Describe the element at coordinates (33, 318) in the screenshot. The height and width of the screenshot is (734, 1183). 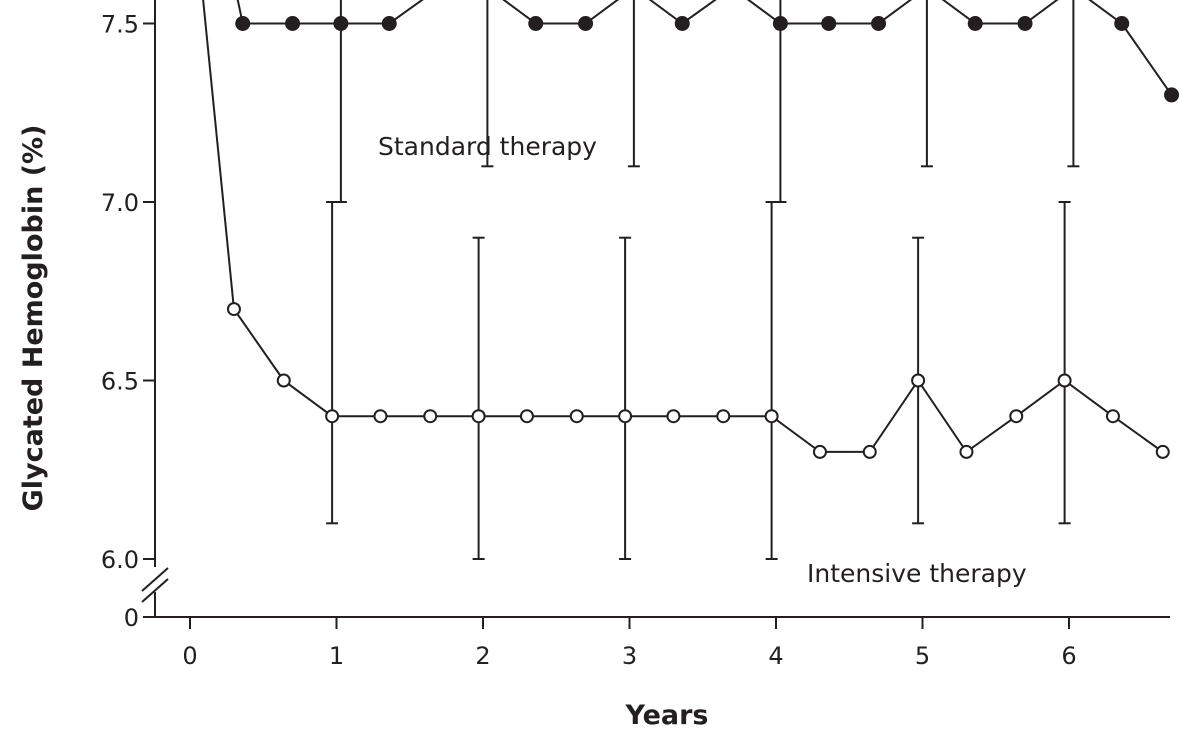
I see `y-axis-title: Glycated Hemoglobin (%)` at that location.